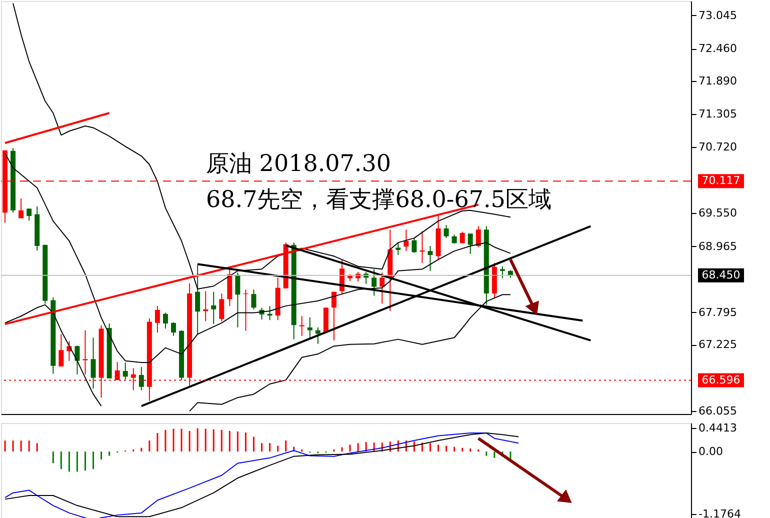  I want to click on y-tick-label: 71.890, so click(717, 81).